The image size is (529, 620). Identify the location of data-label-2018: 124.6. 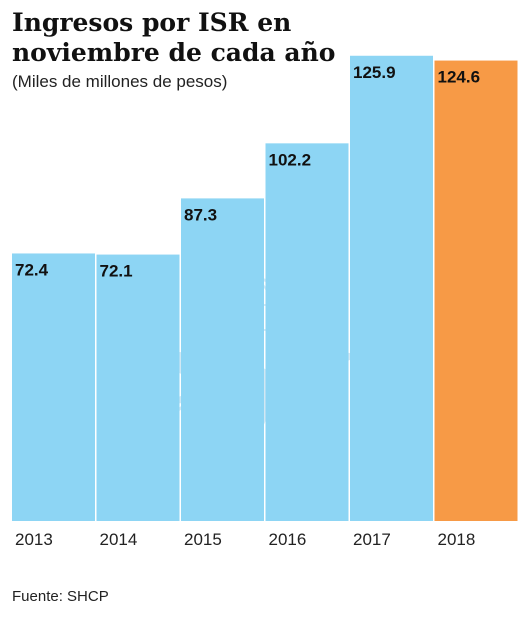
(459, 77).